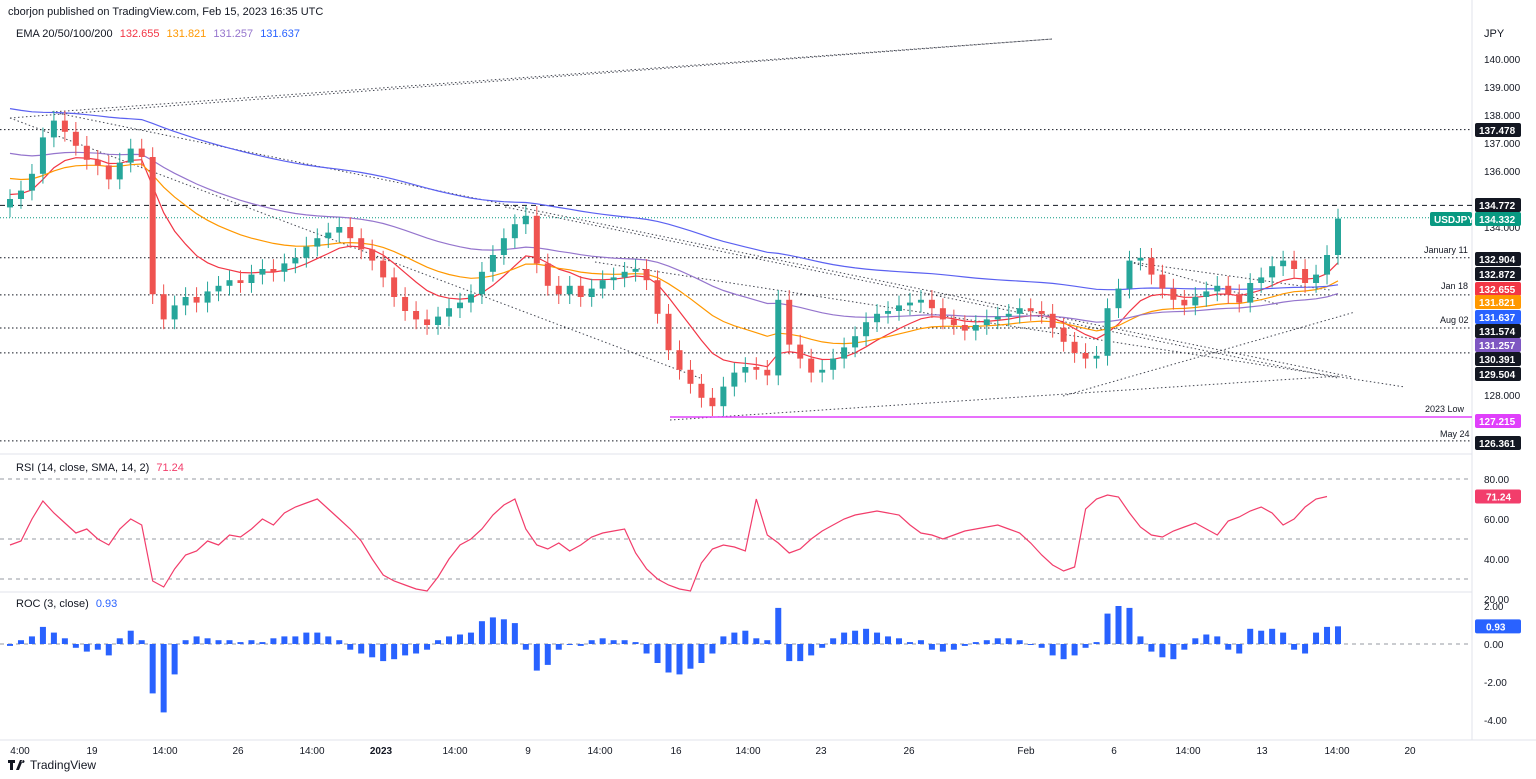 This screenshot has height=779, width=1536. Describe the element at coordinates (280, 34) in the screenshot. I see `ema200-value: 131.637` at that location.